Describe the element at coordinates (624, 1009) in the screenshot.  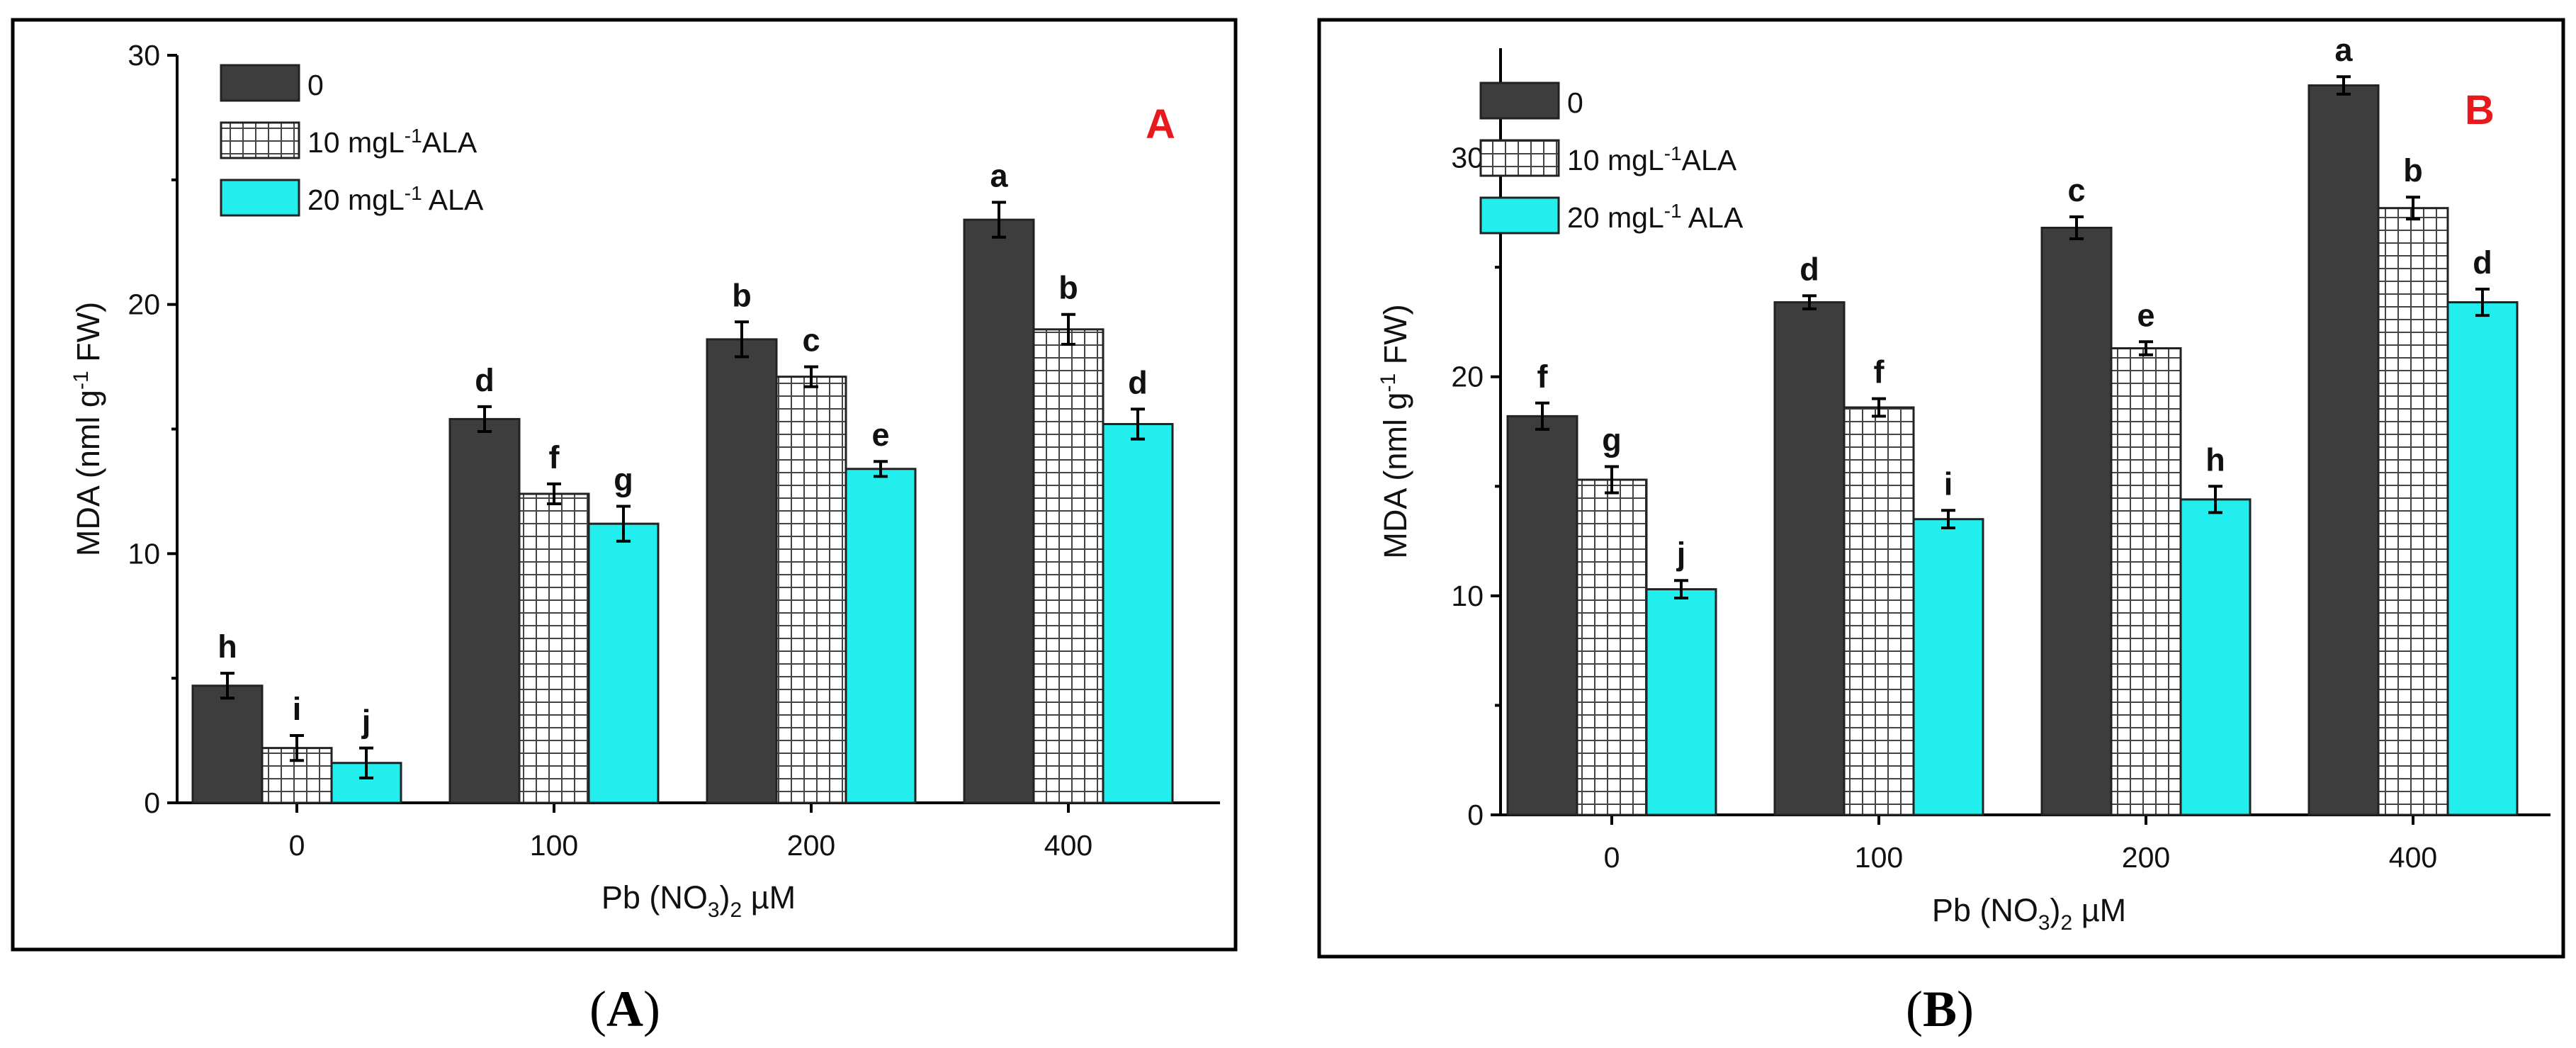
I see `panel-caption: (A)` at that location.